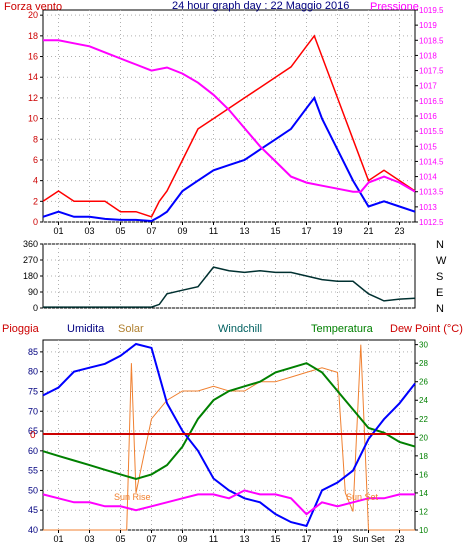 The height and width of the screenshot is (560, 466). Describe the element at coordinates (240, 329) in the screenshot. I see `windchill-label: Windchill` at that location.